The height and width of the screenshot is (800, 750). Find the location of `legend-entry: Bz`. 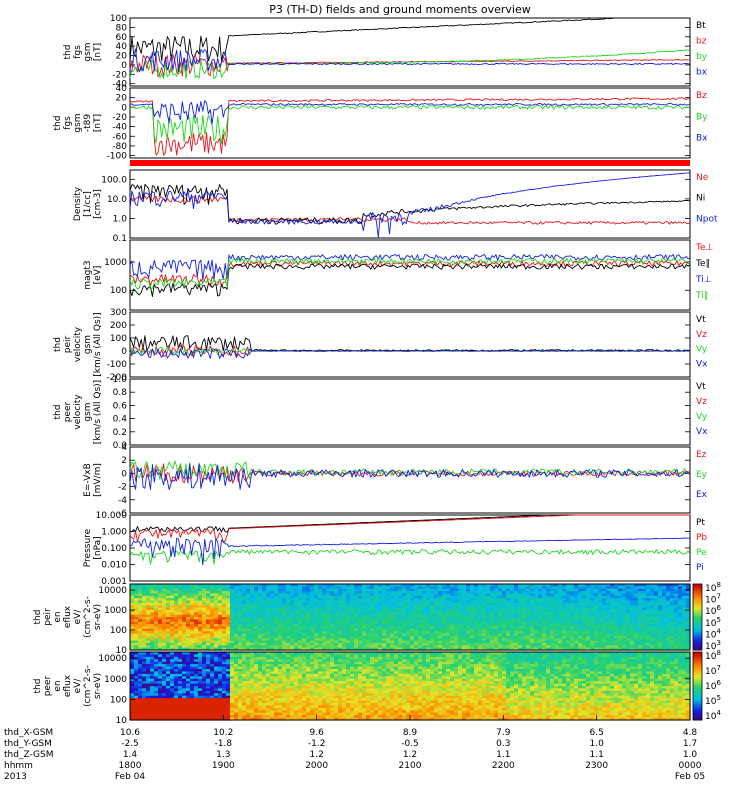

legend-entry: Bz is located at coordinates (701, 96).